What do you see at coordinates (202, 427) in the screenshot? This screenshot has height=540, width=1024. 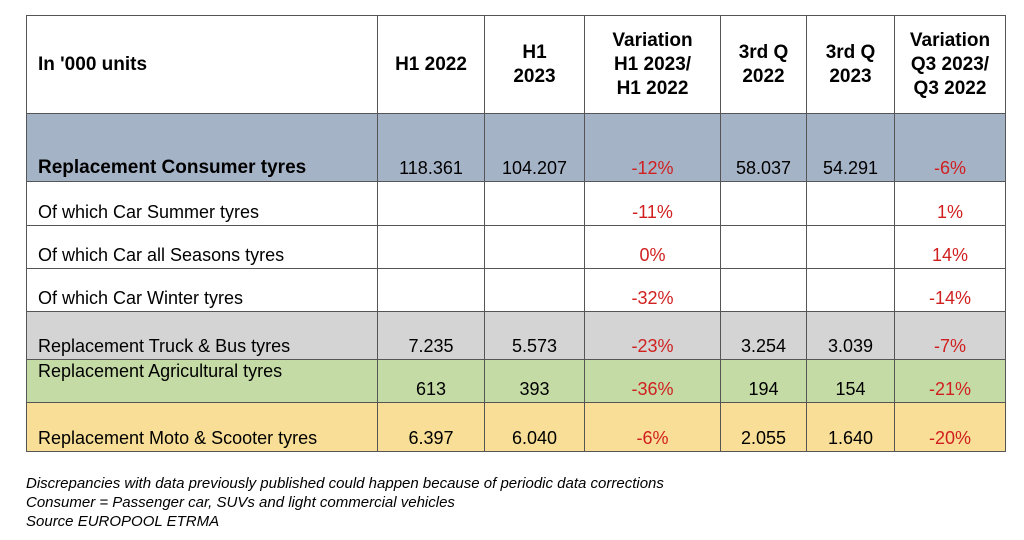 I see `row-label: Replacement Moto & Scooter tyres` at bounding box center [202, 427].